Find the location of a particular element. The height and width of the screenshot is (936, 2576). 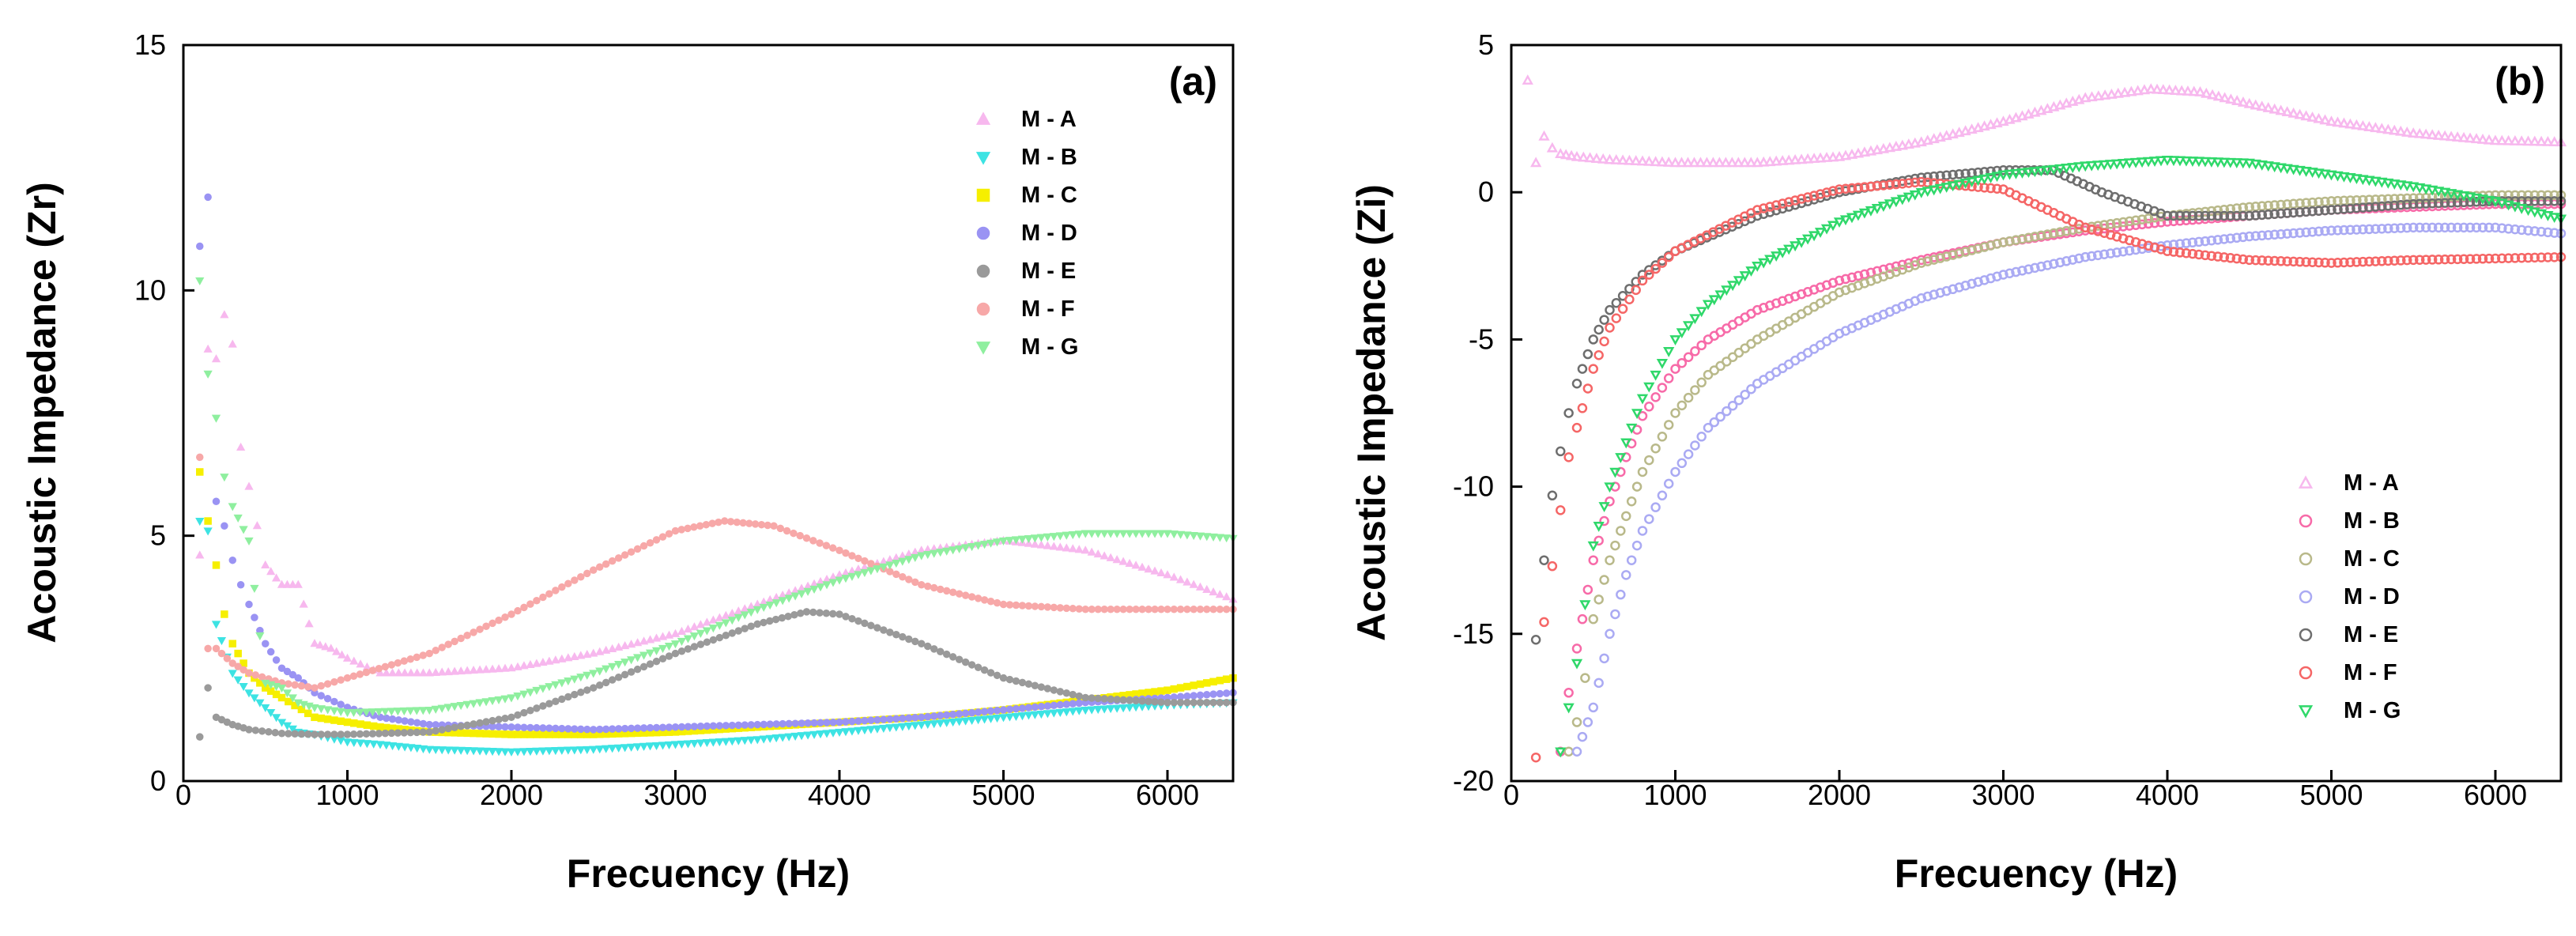

x-tick-label: 2000 is located at coordinates (511, 795).